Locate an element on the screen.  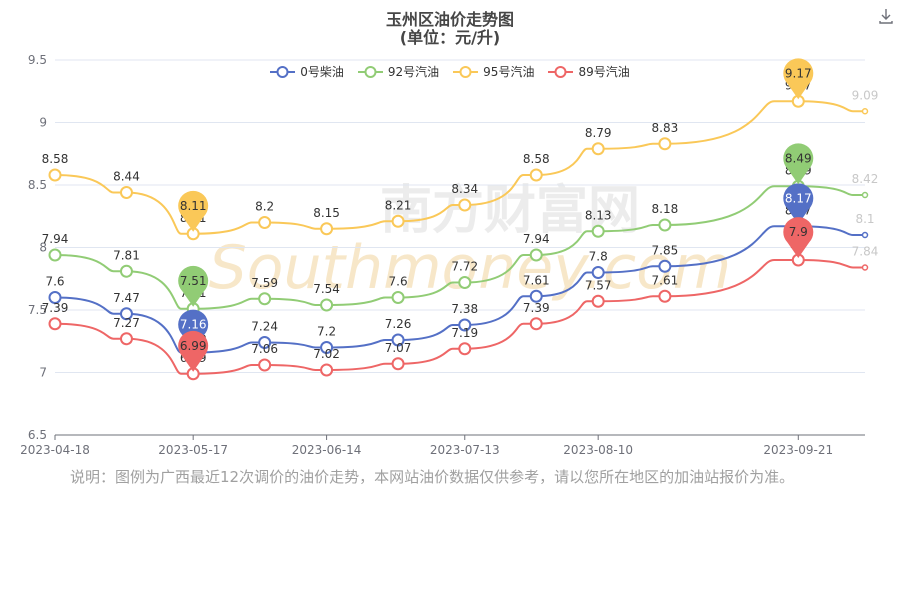
data-label: 8.15 is located at coordinates (326, 213).